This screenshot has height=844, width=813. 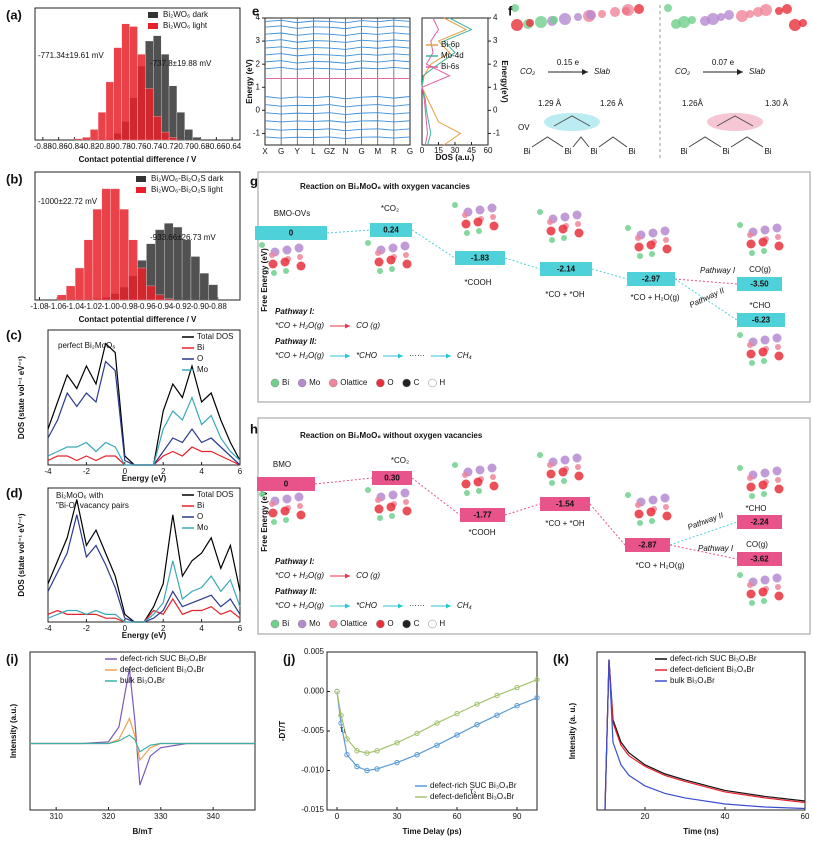 What do you see at coordinates (377, 151) in the screenshot?
I see `x-tick-label: M` at bounding box center [377, 151].